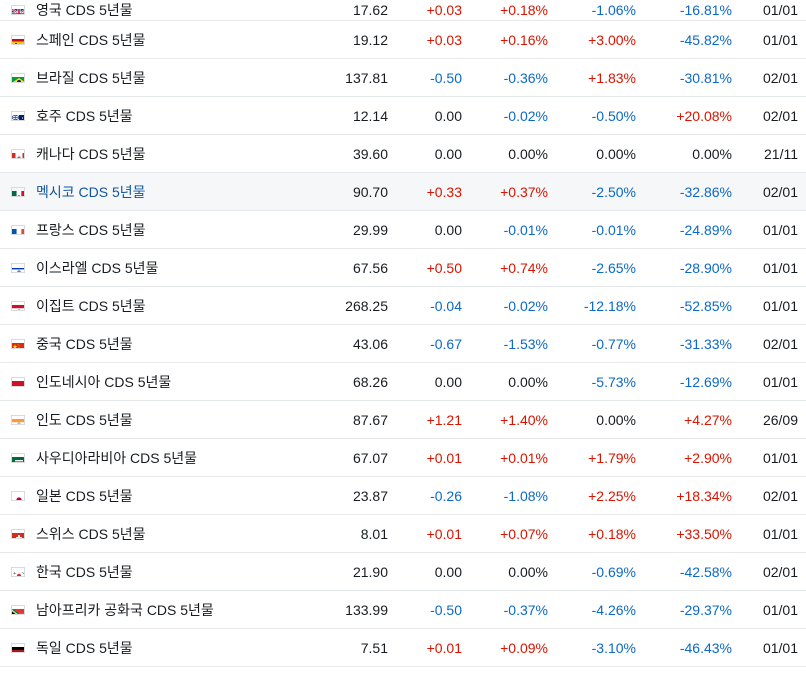  I want to click on price-cell: 68.26, so click(370, 381).